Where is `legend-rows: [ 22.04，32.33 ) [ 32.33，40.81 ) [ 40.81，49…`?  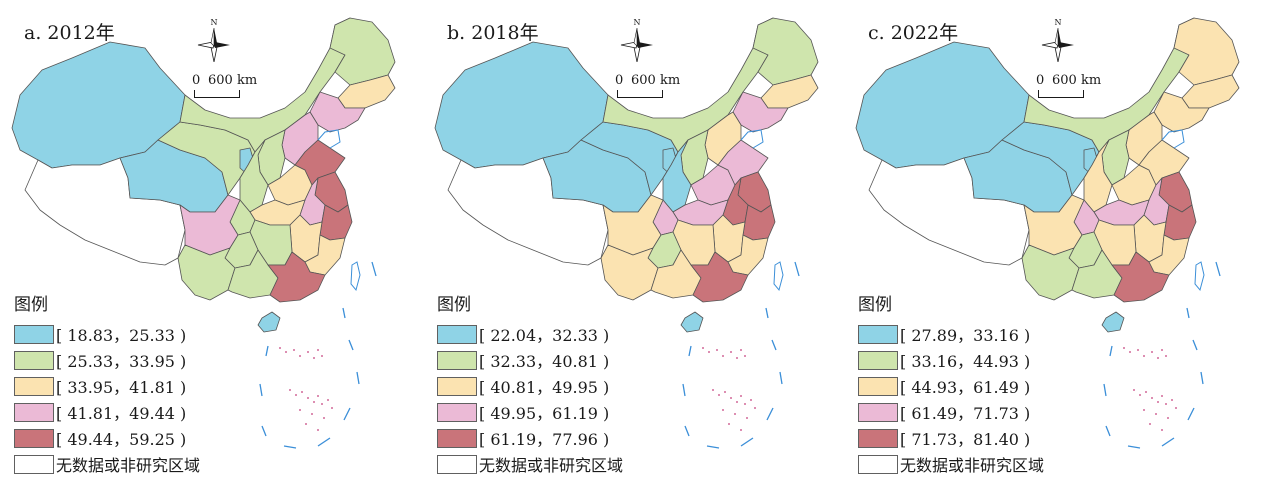 legend-rows: [ 22.04，32.33 ) [ 32.33，40.81 ) [ 40.81，49… is located at coordinates (530, 399).